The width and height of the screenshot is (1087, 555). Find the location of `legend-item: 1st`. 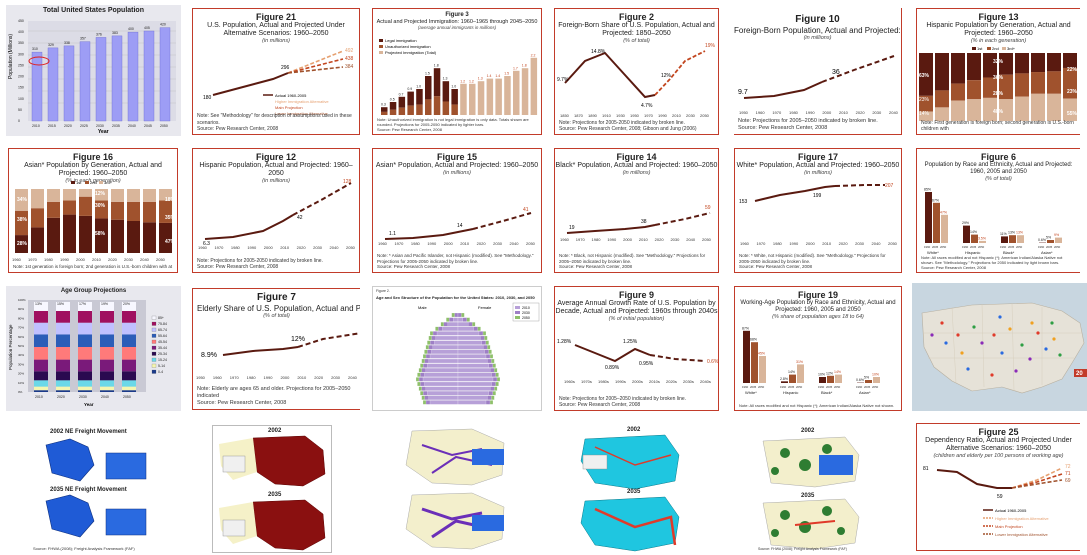

legend-item: 1st is located at coordinates (980, 48).